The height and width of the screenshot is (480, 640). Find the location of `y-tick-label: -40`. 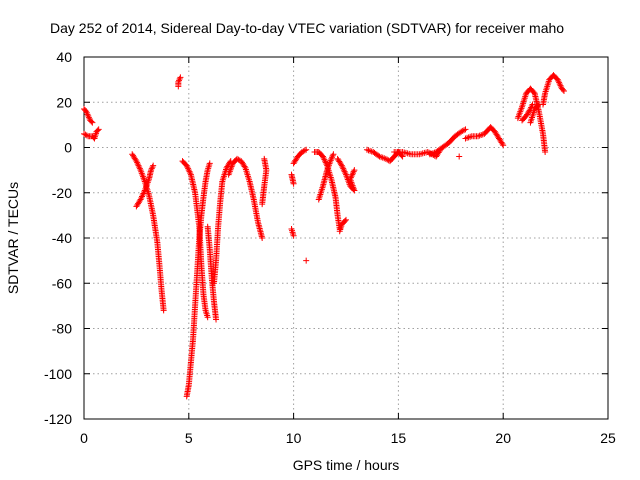

y-tick-label: -40 is located at coordinates (62, 238).